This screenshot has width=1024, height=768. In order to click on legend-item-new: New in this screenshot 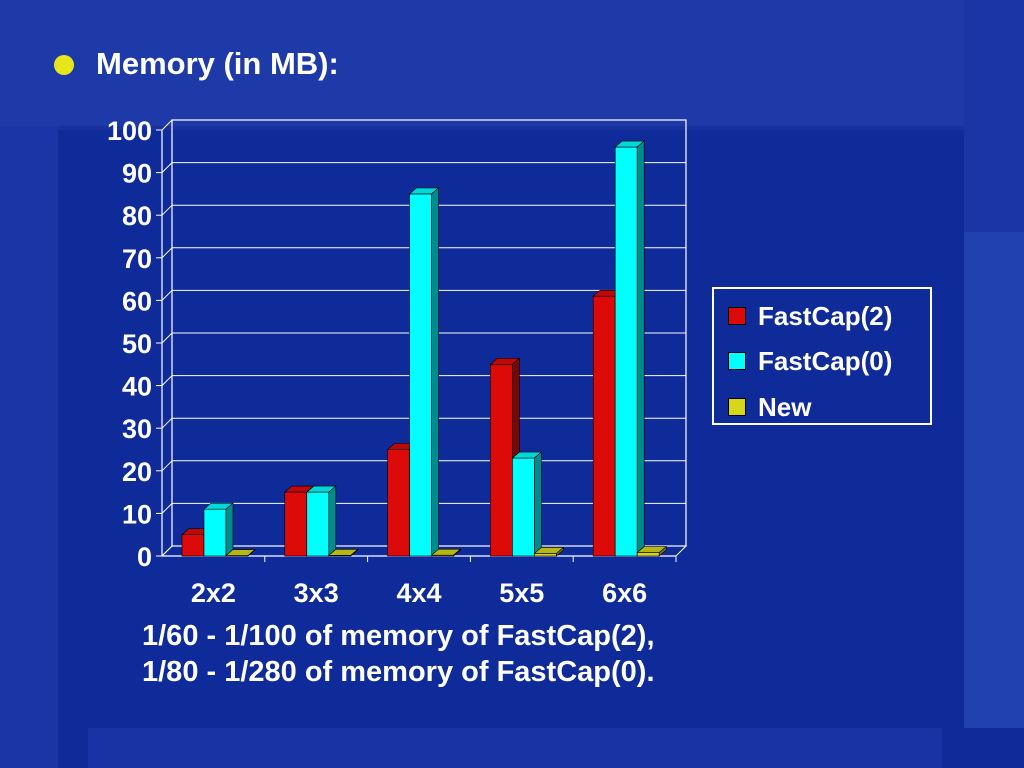, I will do `click(769, 407)`.